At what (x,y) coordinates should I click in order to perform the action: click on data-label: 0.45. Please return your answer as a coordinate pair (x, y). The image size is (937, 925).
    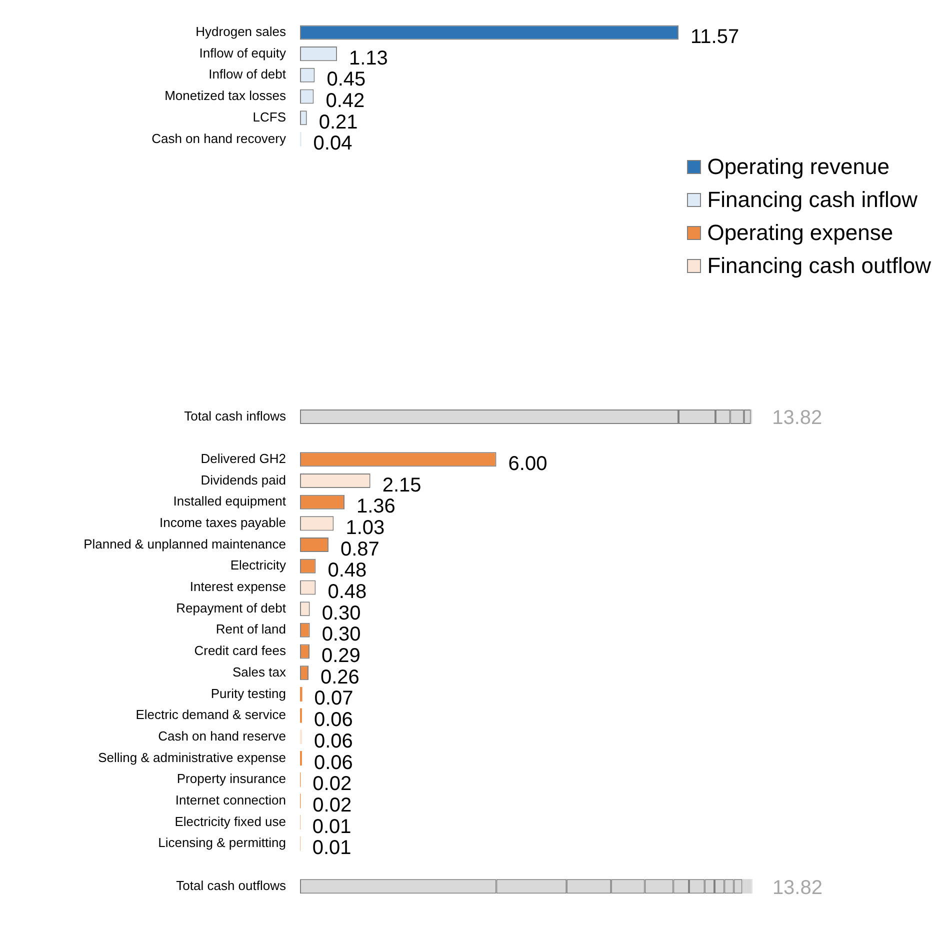
    Looking at the image, I should click on (346, 79).